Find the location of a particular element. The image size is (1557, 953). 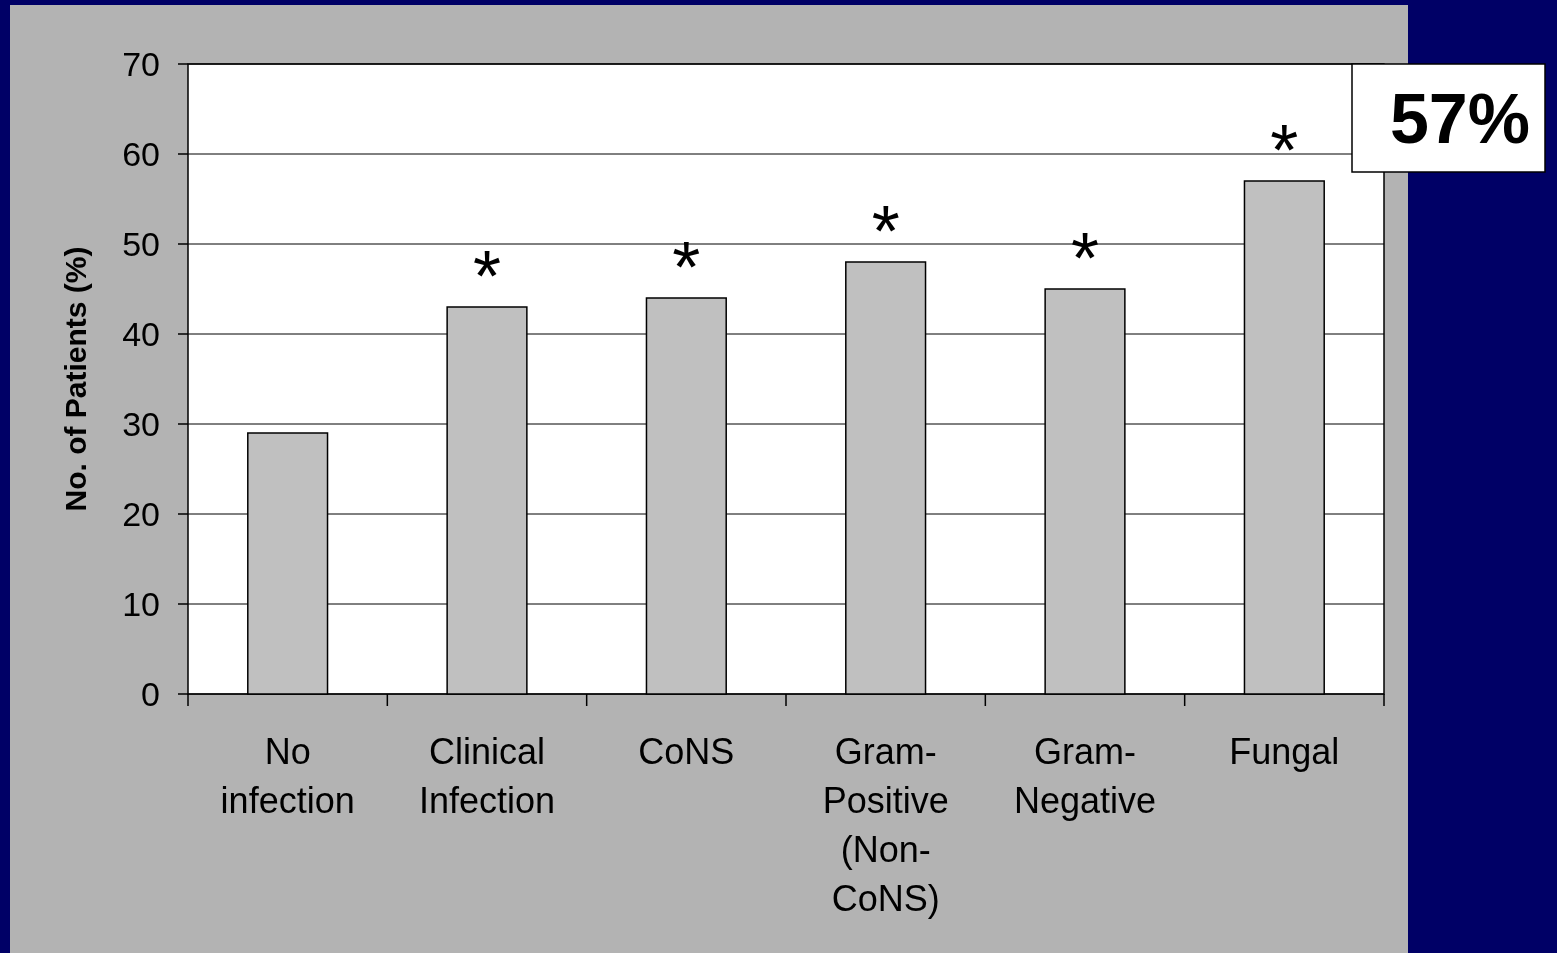

x-tick-label: CoNS is located at coordinates (686, 751).